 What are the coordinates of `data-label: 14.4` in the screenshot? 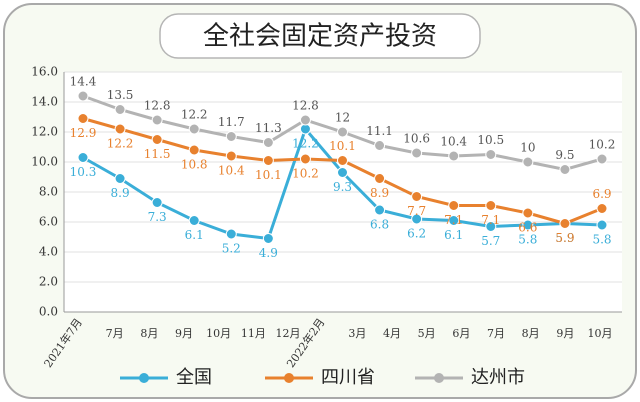 It's located at (83, 82).